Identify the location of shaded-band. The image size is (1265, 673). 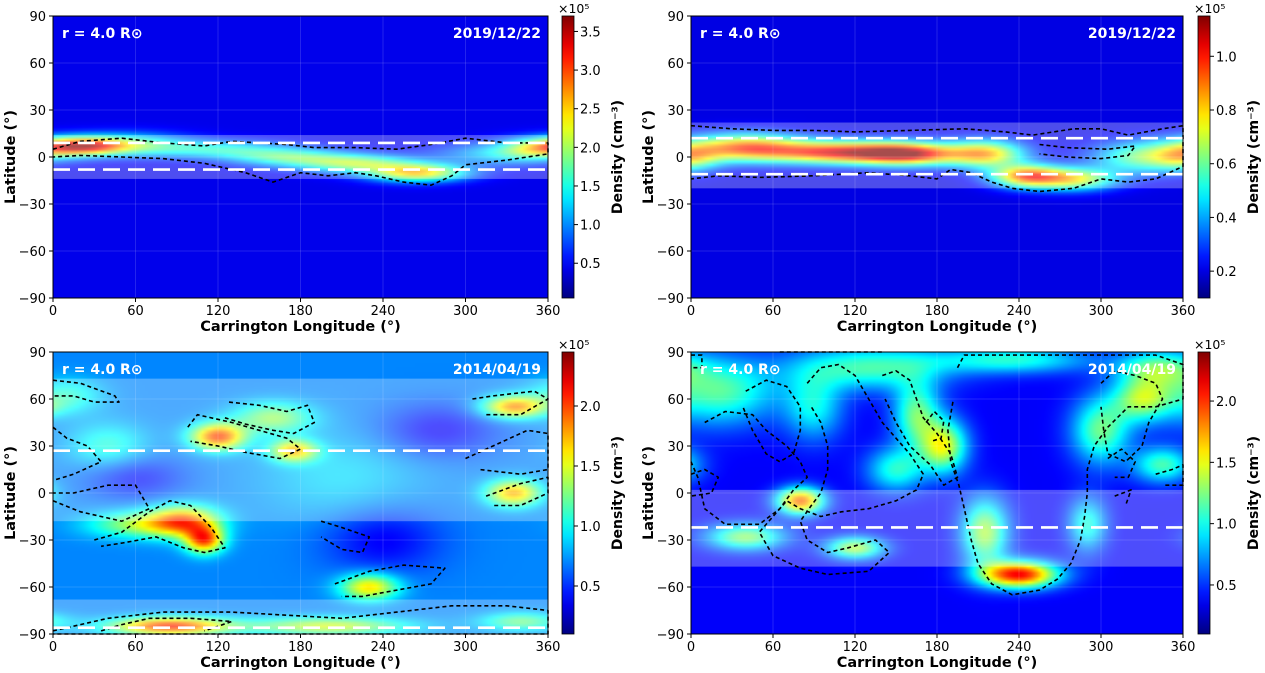
(937, 155).